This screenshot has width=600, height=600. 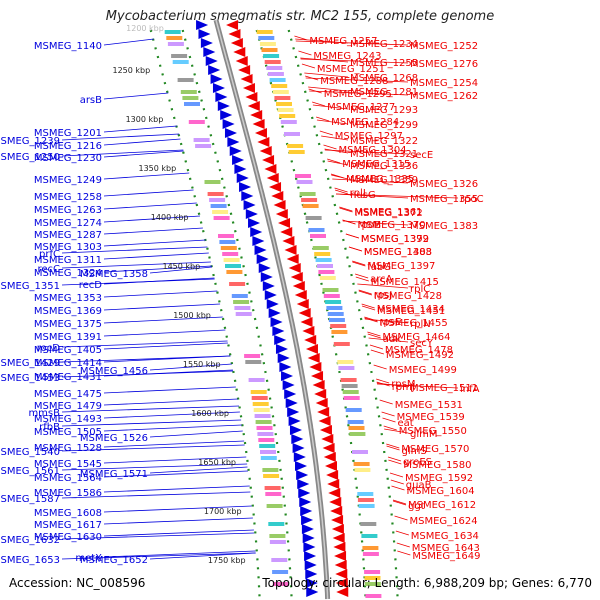 I want to click on reverse-feature-label: MSMEG_1335, so click(x=380, y=179).